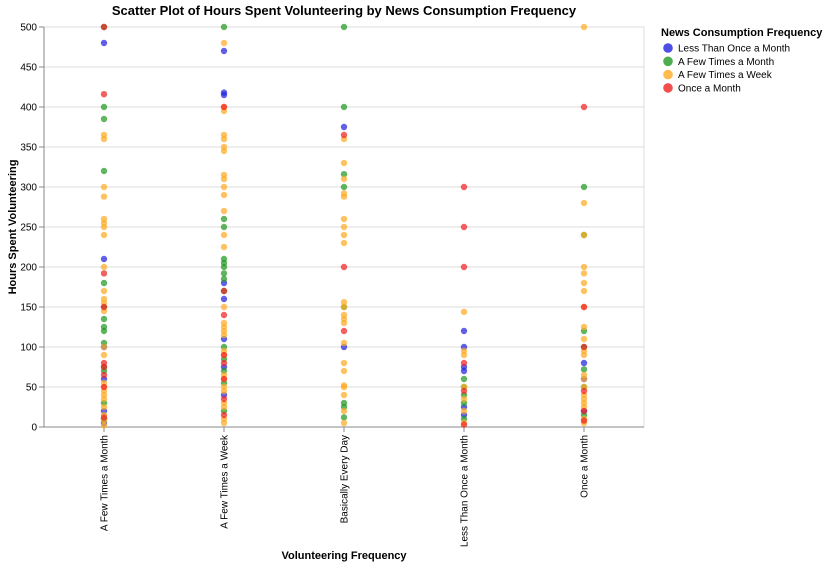 The width and height of the screenshot is (829, 567). What do you see at coordinates (726, 62) in the screenshot?
I see `legend-label: A Few Times a Month` at bounding box center [726, 62].